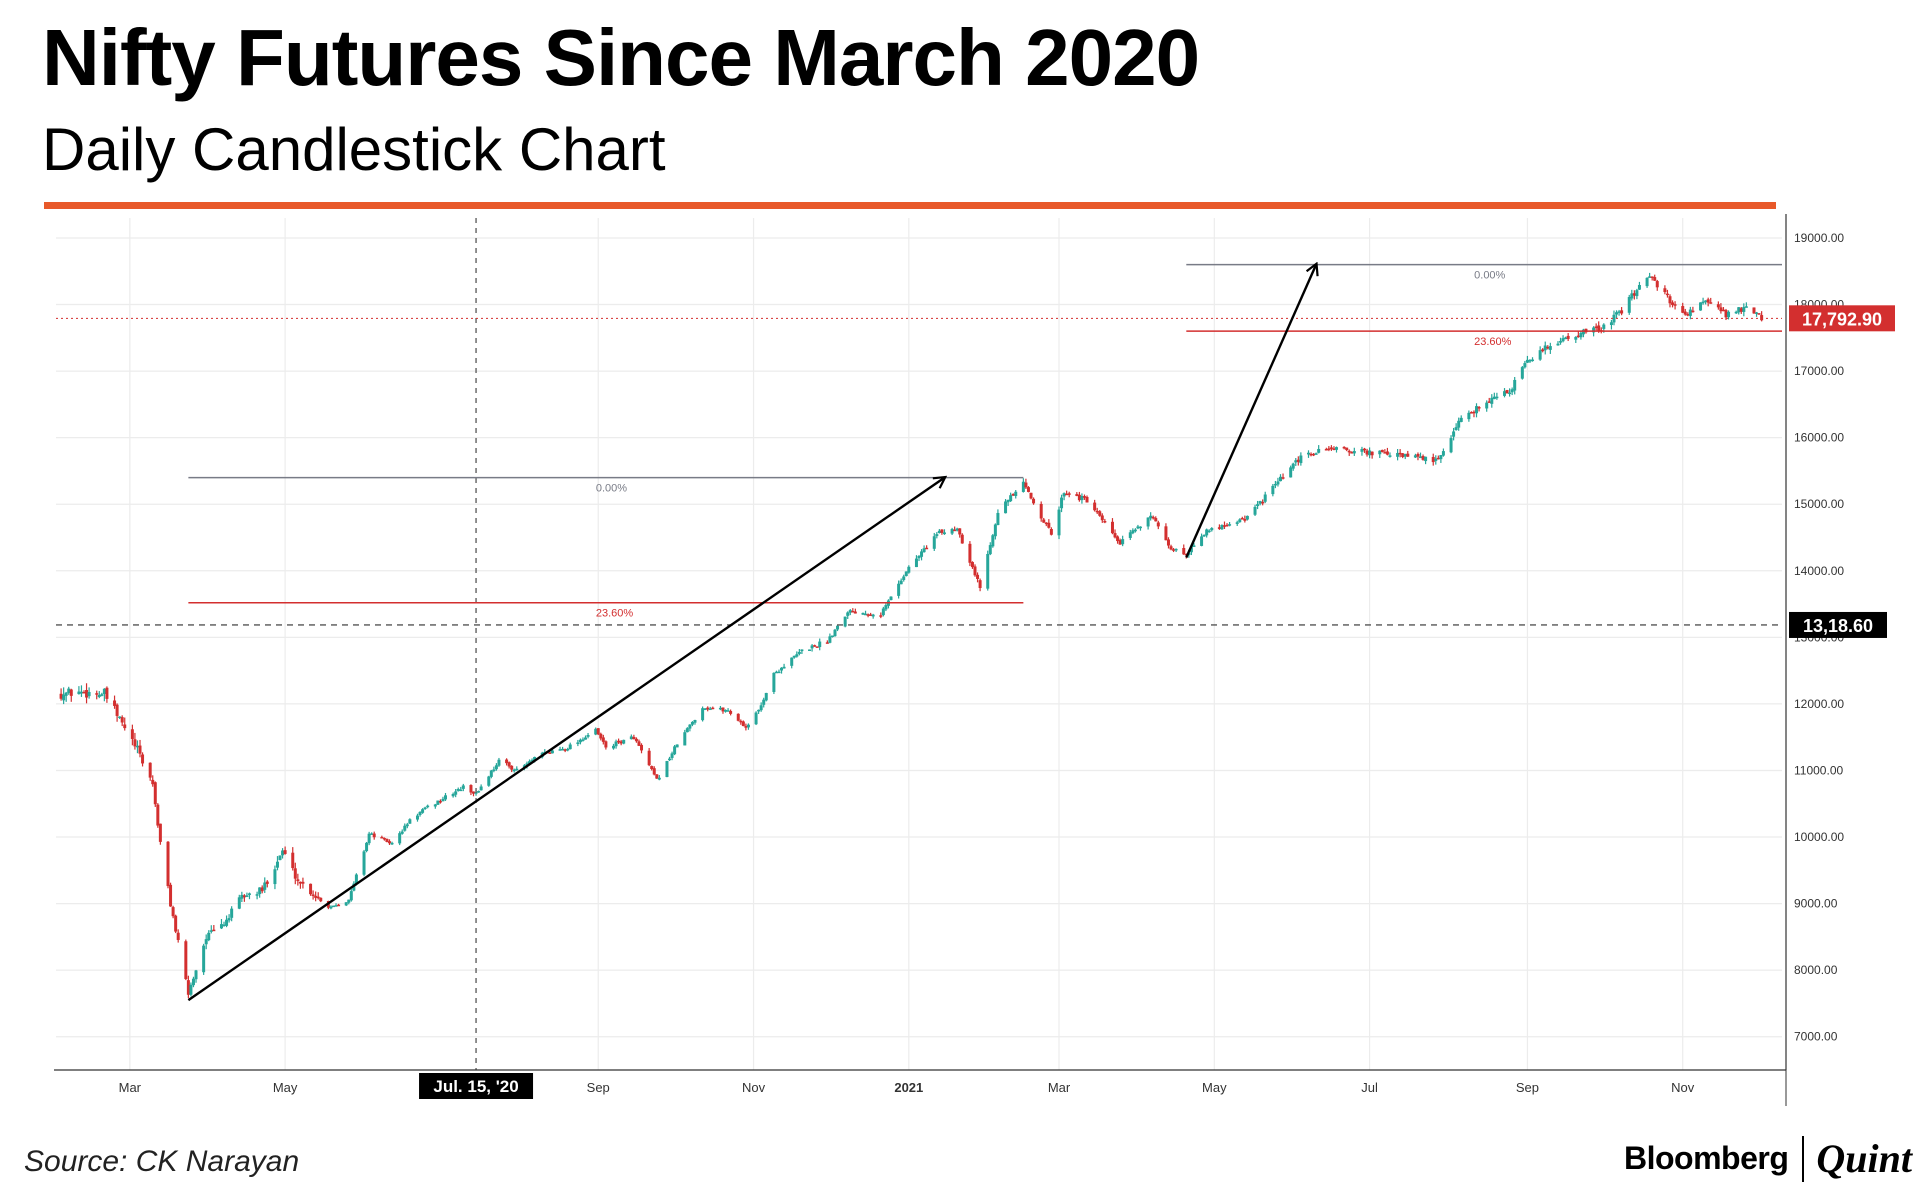 This screenshot has width=1920, height=1182. What do you see at coordinates (621, 57) in the screenshot?
I see `chart-title: Nifty Futures Since March 2020` at bounding box center [621, 57].